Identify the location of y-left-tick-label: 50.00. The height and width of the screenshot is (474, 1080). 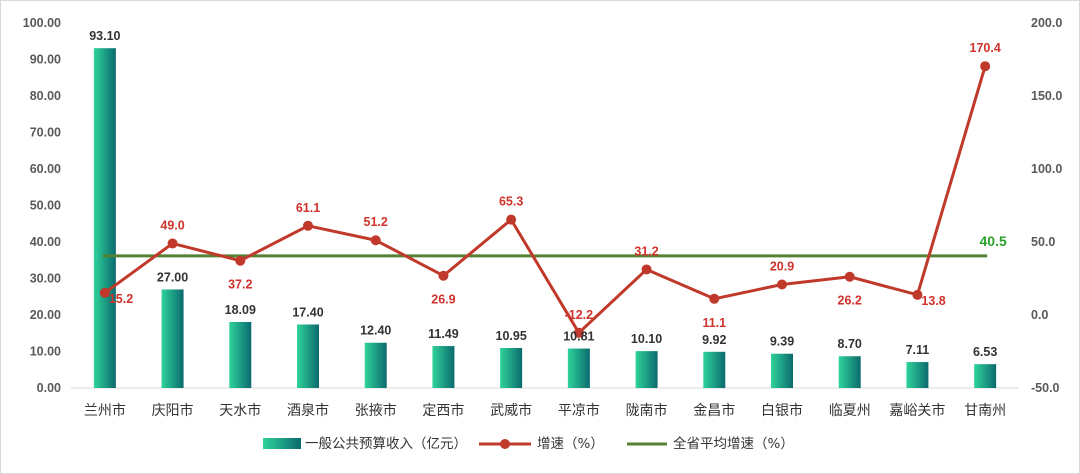
(45, 206).